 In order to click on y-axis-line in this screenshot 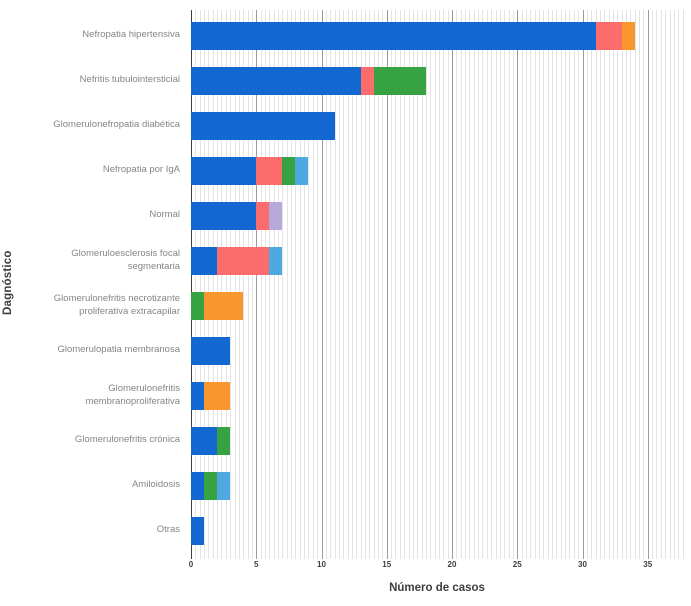, I will do `click(191, 284)`.